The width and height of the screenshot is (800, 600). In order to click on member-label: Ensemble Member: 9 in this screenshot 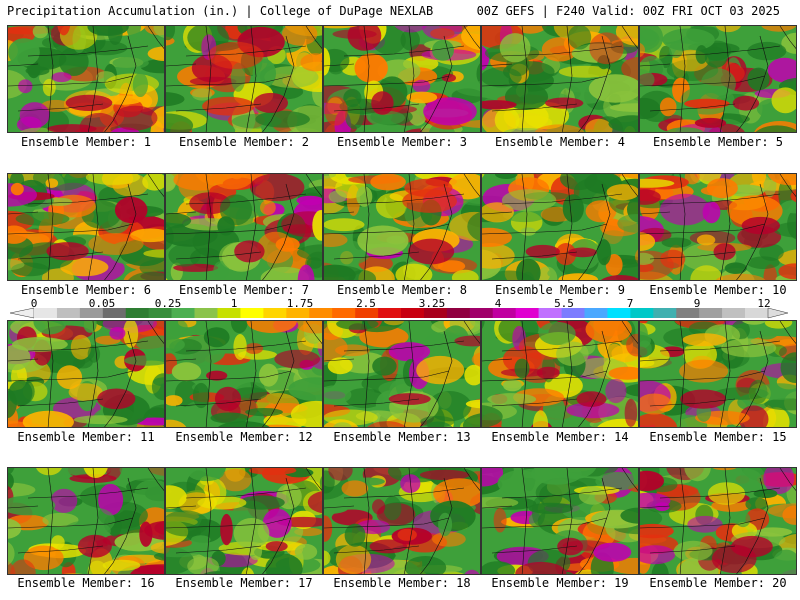, I will do `click(560, 290)`.